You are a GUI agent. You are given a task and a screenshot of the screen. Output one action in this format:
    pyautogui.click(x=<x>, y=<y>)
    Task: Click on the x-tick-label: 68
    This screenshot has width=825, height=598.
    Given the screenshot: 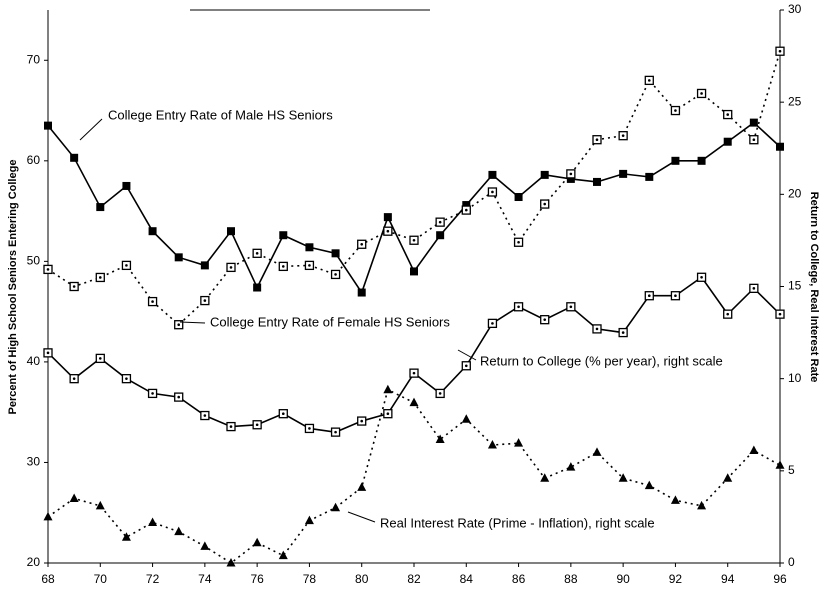 What is the action you would take?
    pyautogui.click(x=48, y=579)
    